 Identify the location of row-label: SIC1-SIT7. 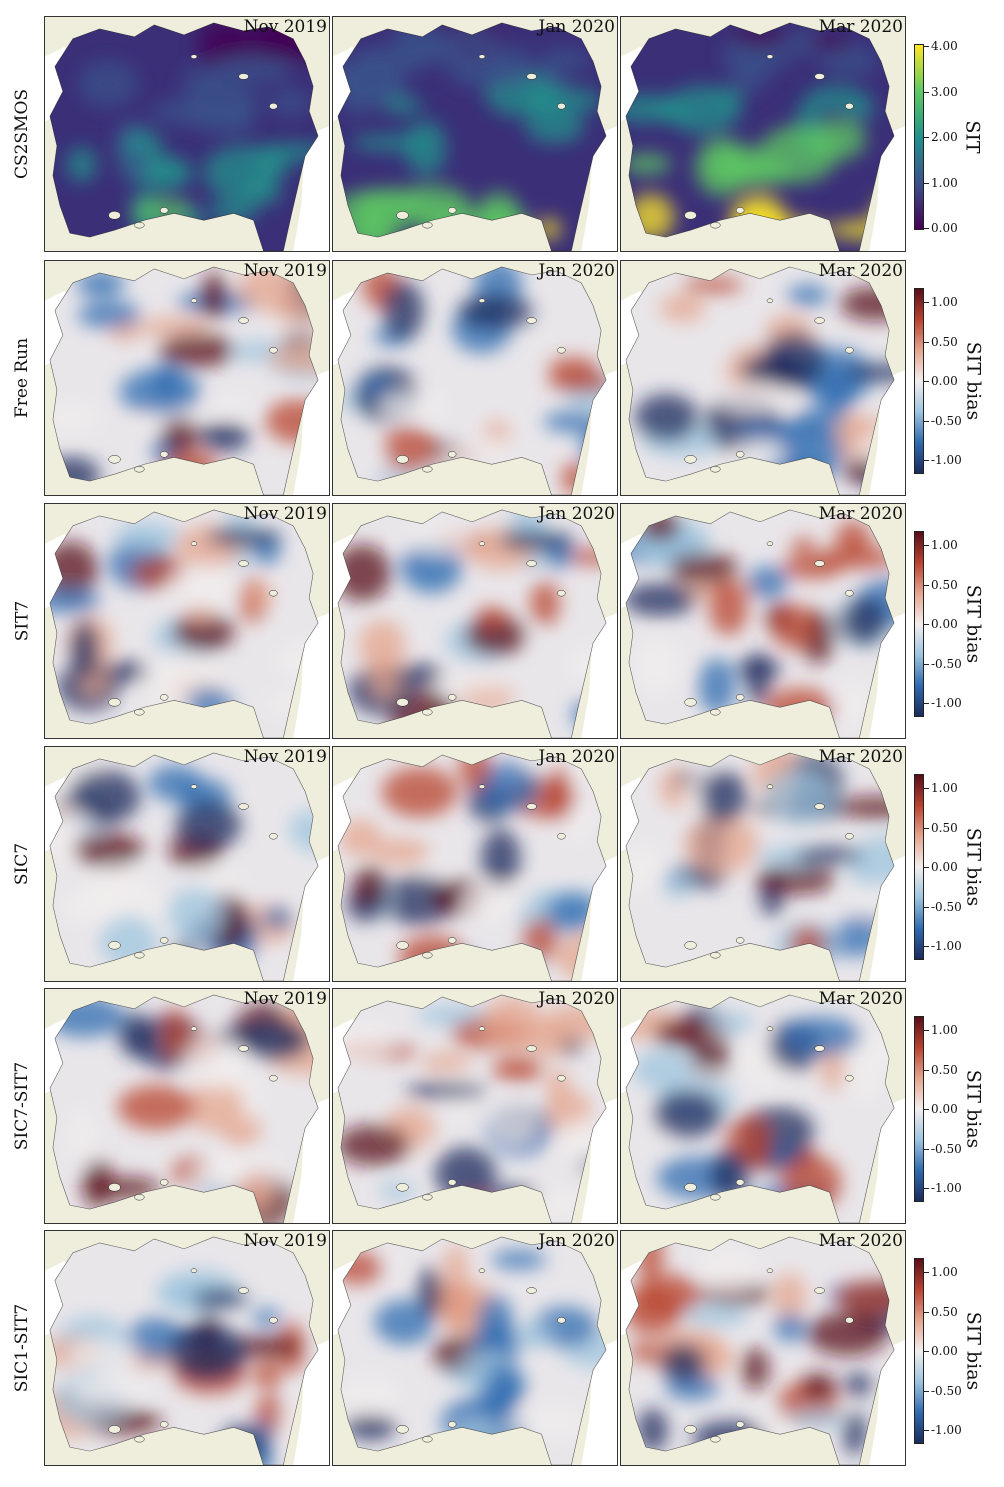
(22, 1348).